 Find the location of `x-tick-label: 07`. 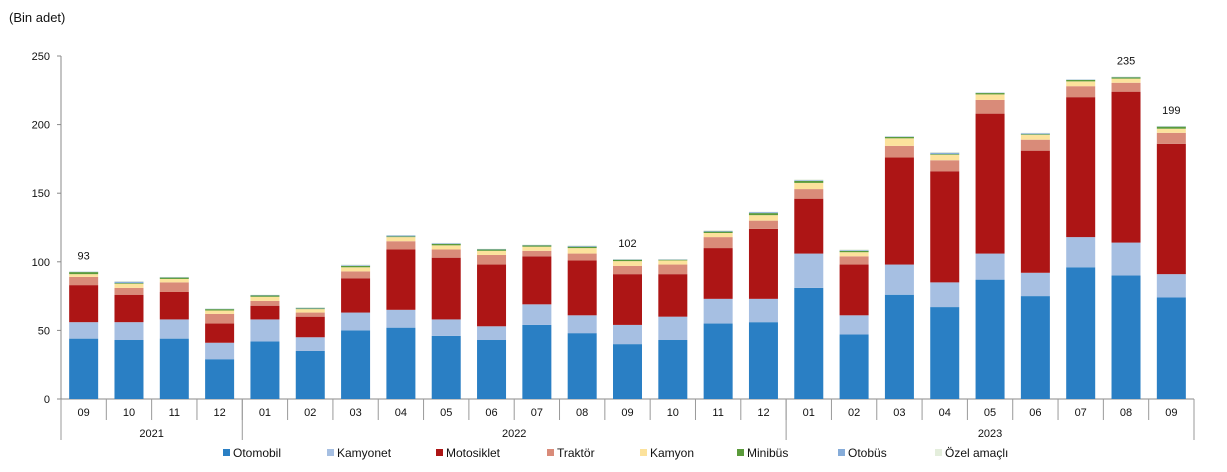

x-tick-label: 07 is located at coordinates (1081, 413).